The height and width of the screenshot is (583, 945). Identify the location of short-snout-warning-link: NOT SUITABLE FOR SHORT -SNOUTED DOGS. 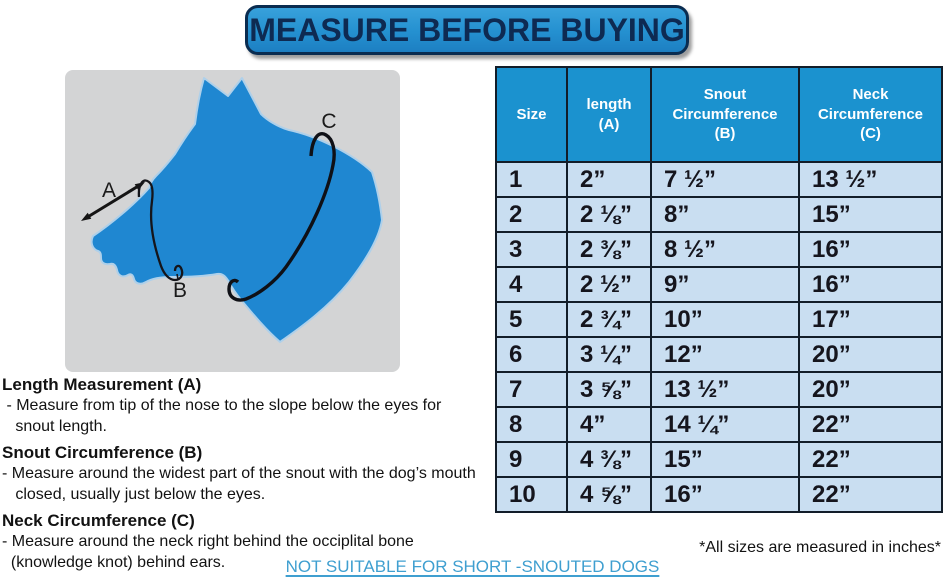
(472, 566).